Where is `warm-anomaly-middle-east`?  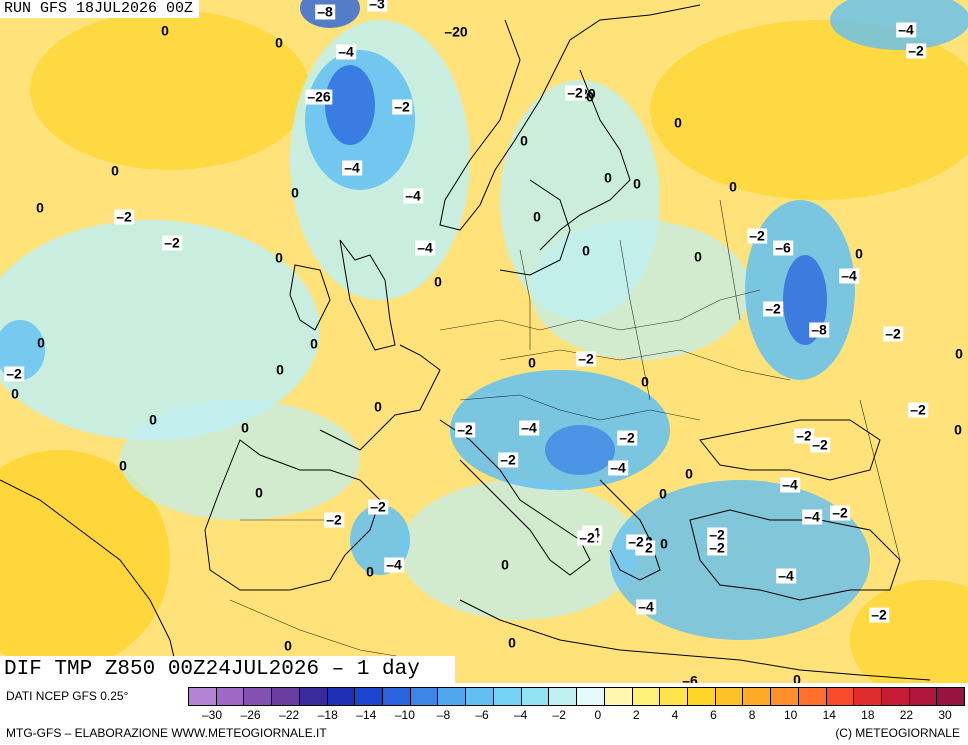 warm-anomaly-middle-east is located at coordinates (909, 631).